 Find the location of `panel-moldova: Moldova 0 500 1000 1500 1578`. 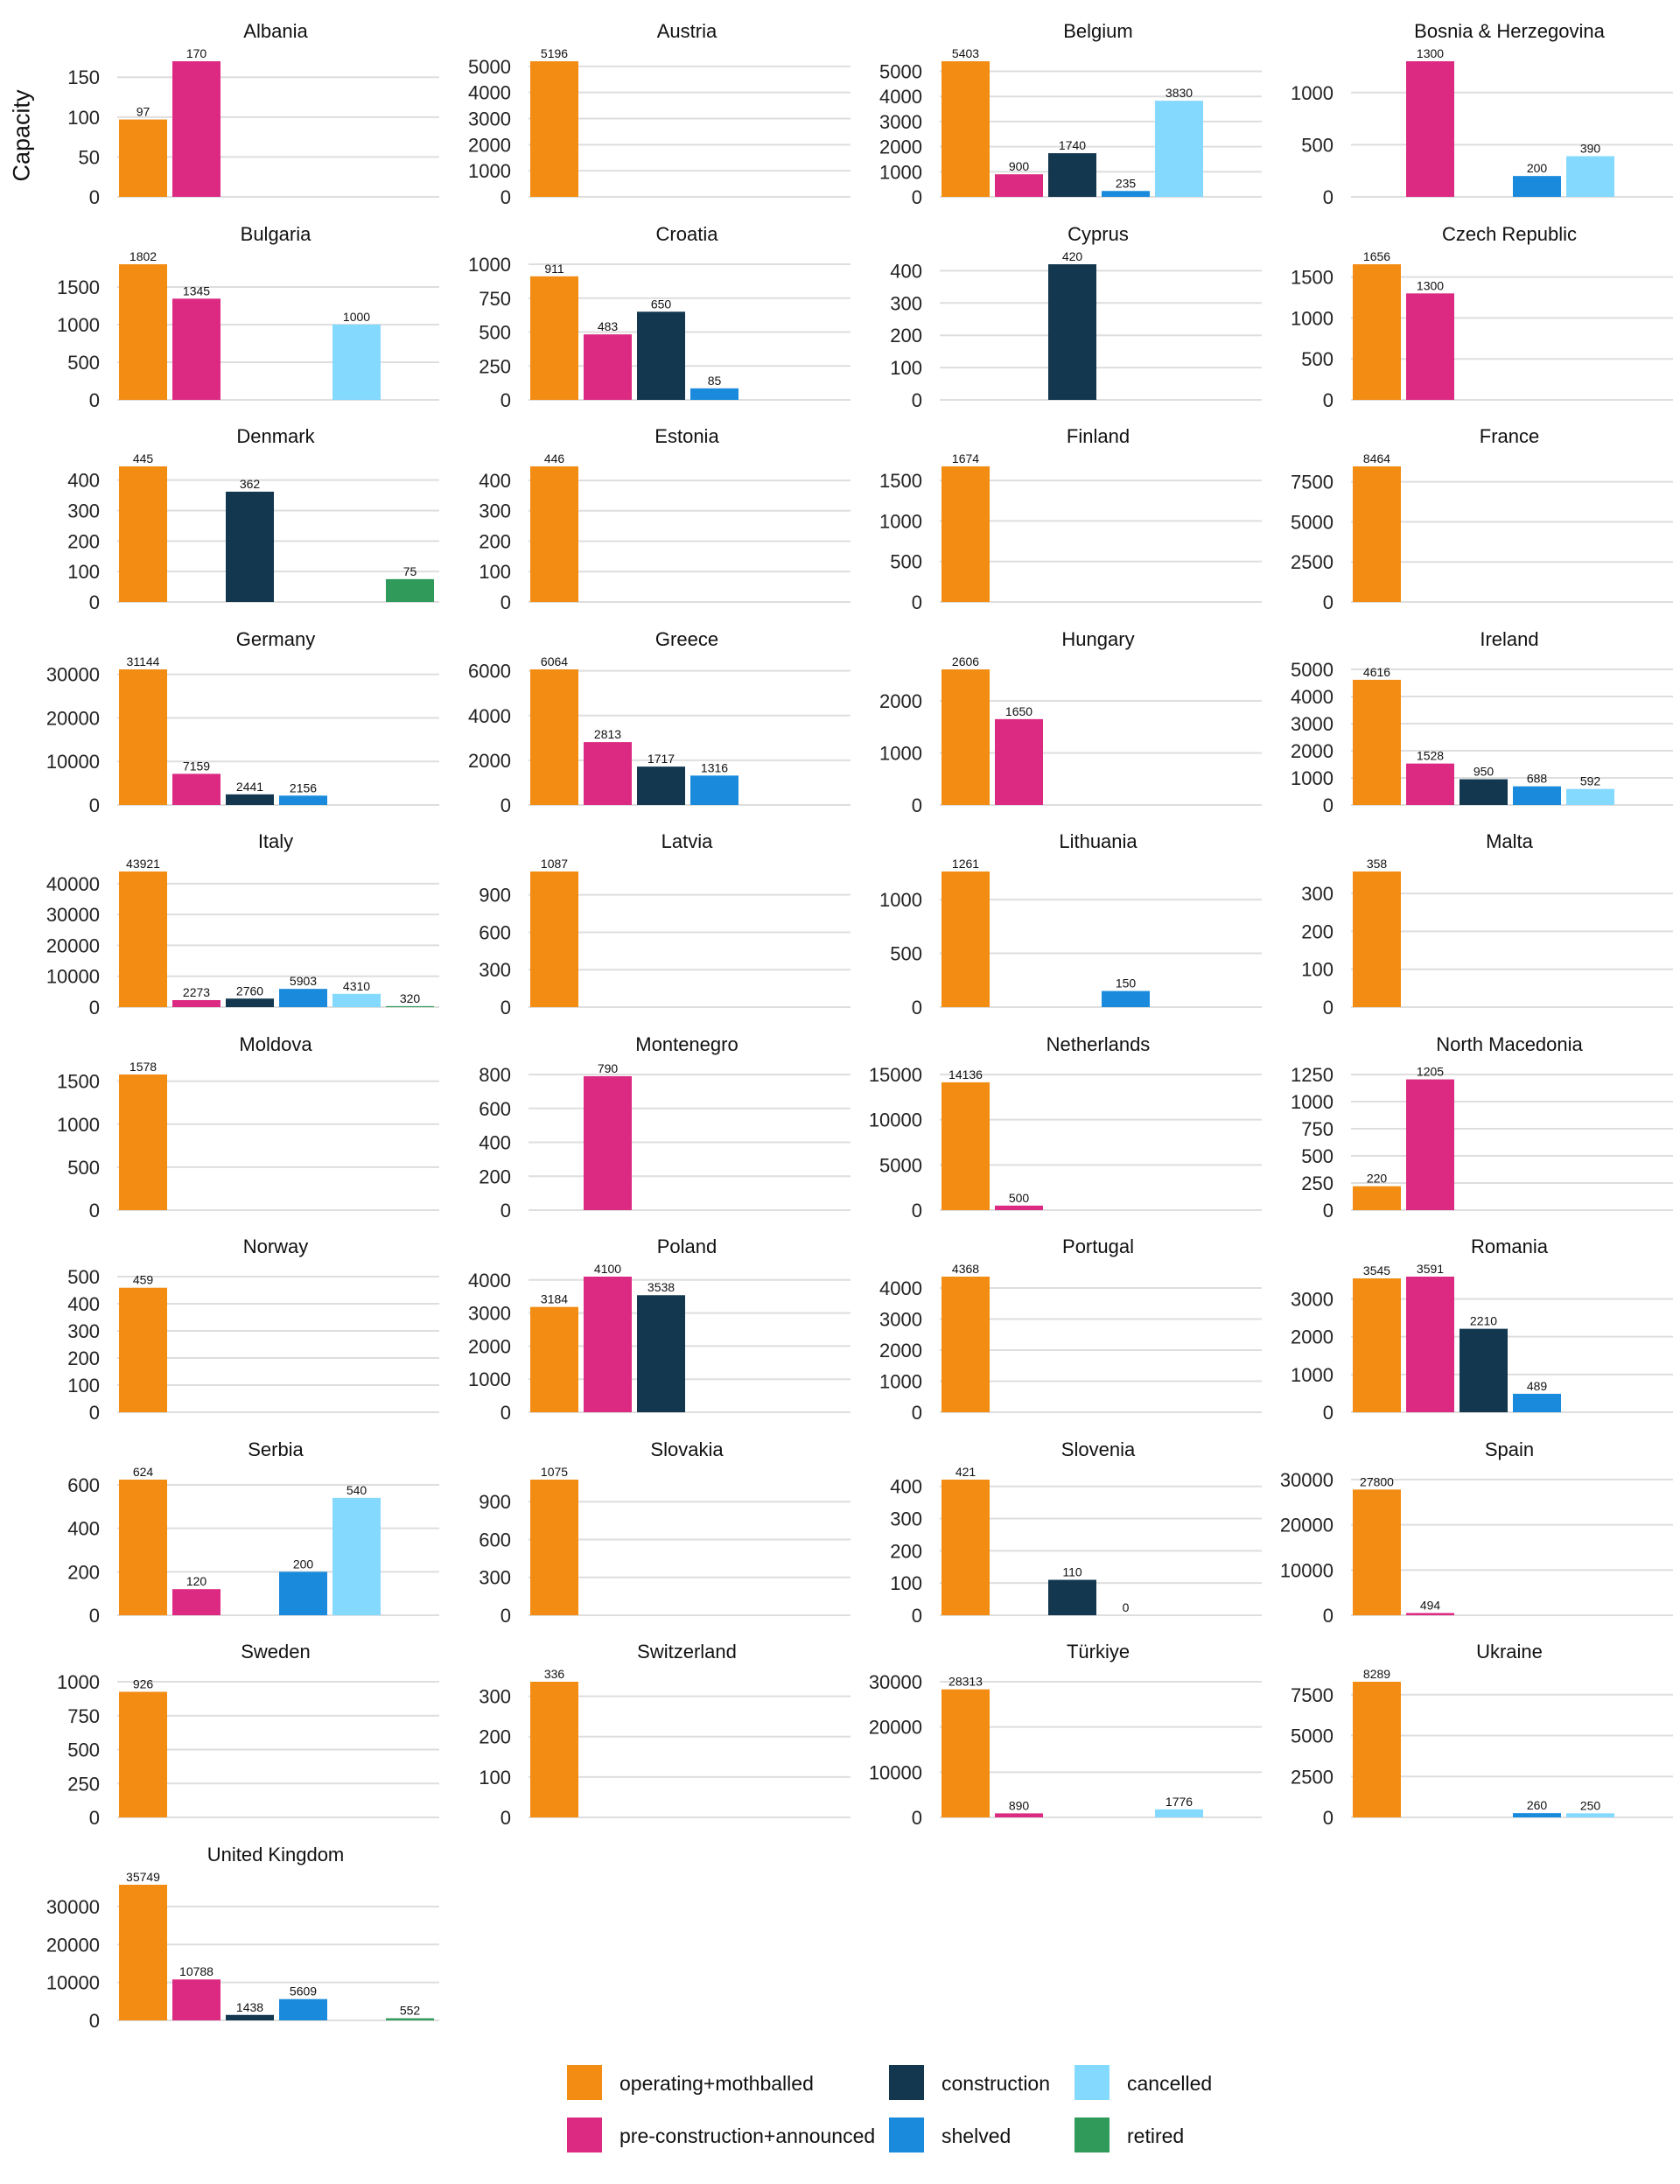

panel-moldova: Moldova 0 500 1000 1500 1578 is located at coordinates (219, 1132).